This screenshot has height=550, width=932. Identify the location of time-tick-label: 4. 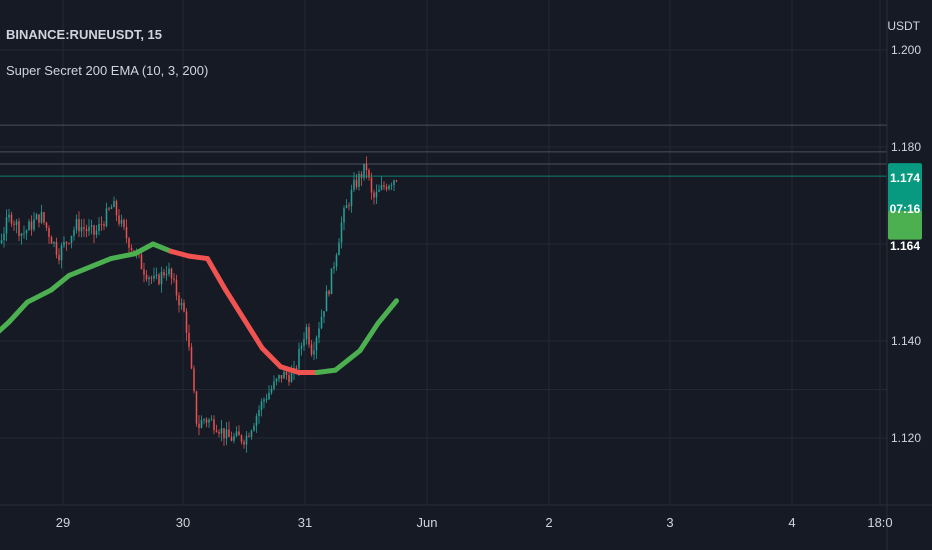
(791, 522).